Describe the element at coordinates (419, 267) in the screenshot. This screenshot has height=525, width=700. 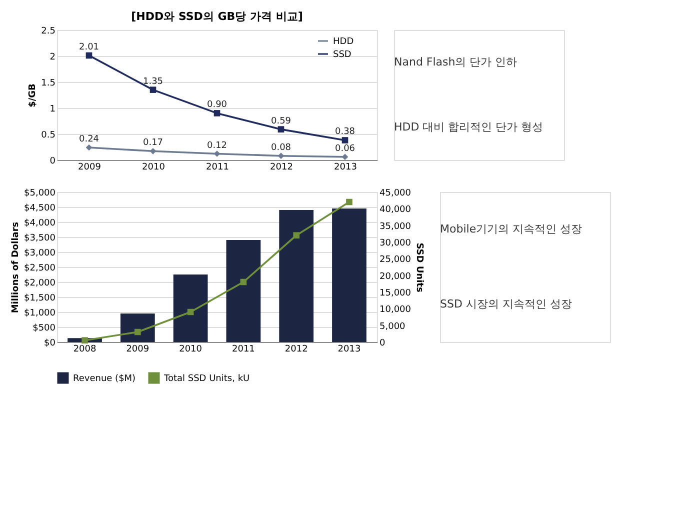
I see `y2-axis-title: SSD Units` at that location.